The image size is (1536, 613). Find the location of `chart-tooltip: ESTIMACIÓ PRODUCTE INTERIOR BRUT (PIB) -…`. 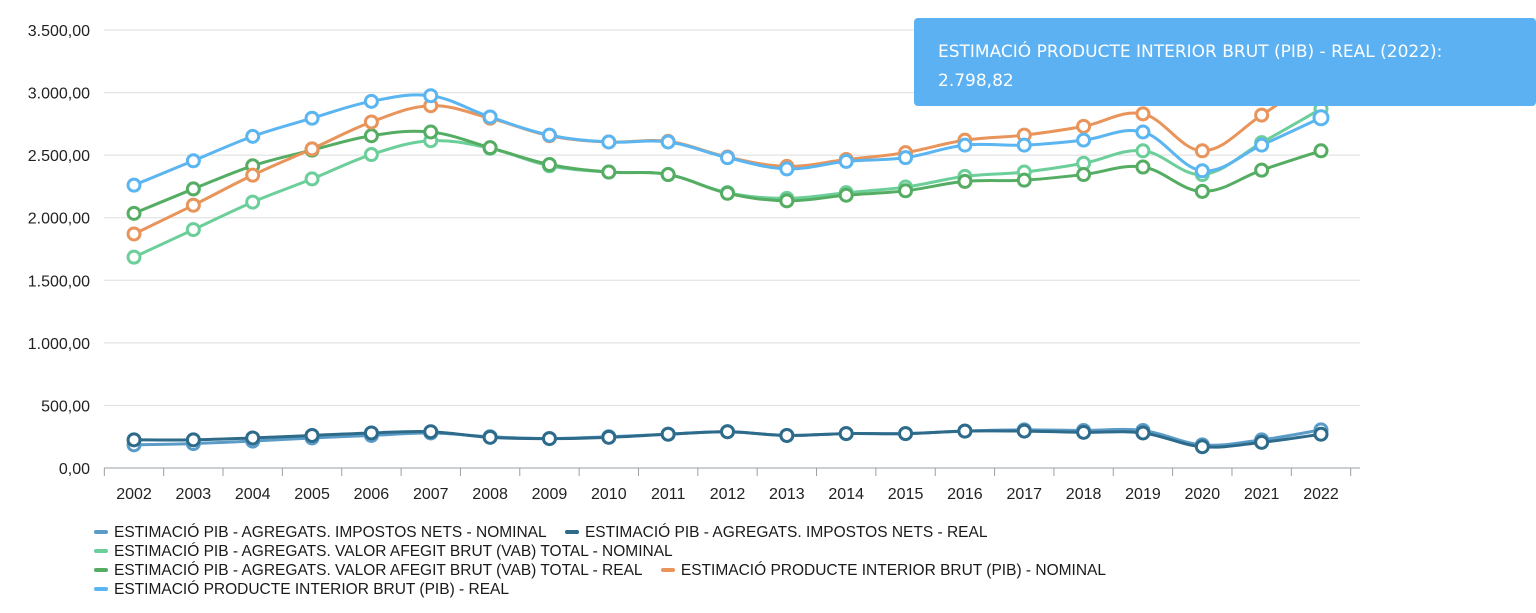

chart-tooltip: ESTIMACIÓ PRODUCTE INTERIOR BRUT (PIB) -… is located at coordinates (1225, 62).